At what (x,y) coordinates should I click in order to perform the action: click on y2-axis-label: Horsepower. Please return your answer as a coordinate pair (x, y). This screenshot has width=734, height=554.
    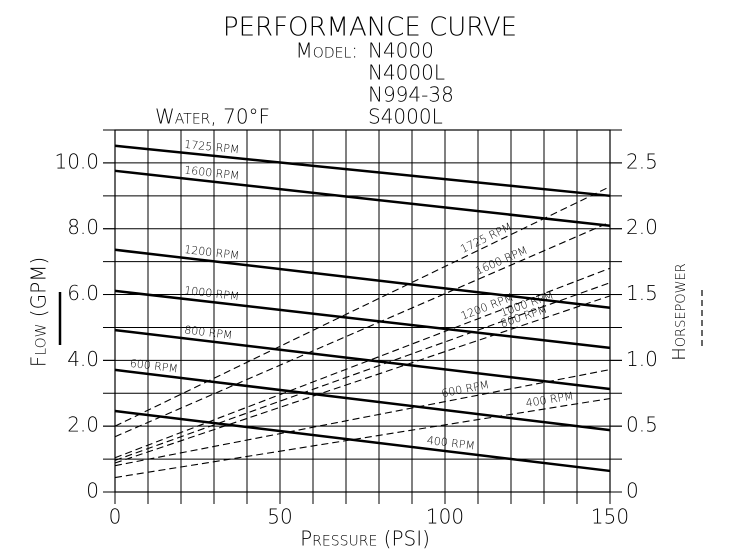
    Looking at the image, I should click on (679, 311).